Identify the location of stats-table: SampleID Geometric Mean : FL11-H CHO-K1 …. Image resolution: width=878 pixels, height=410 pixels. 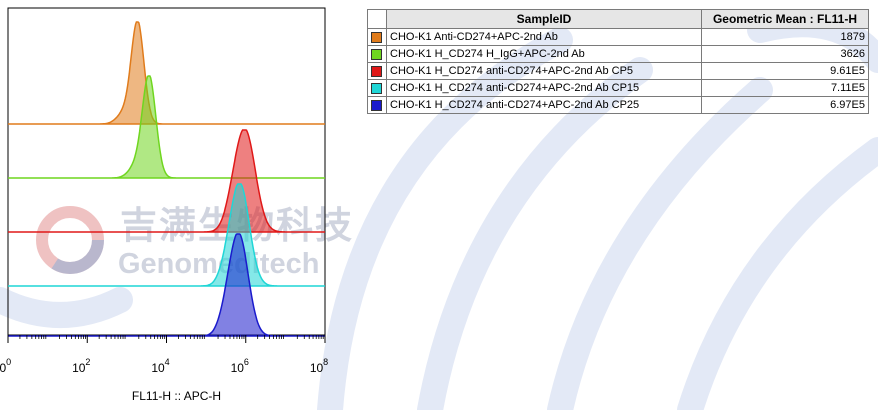
(618, 61).